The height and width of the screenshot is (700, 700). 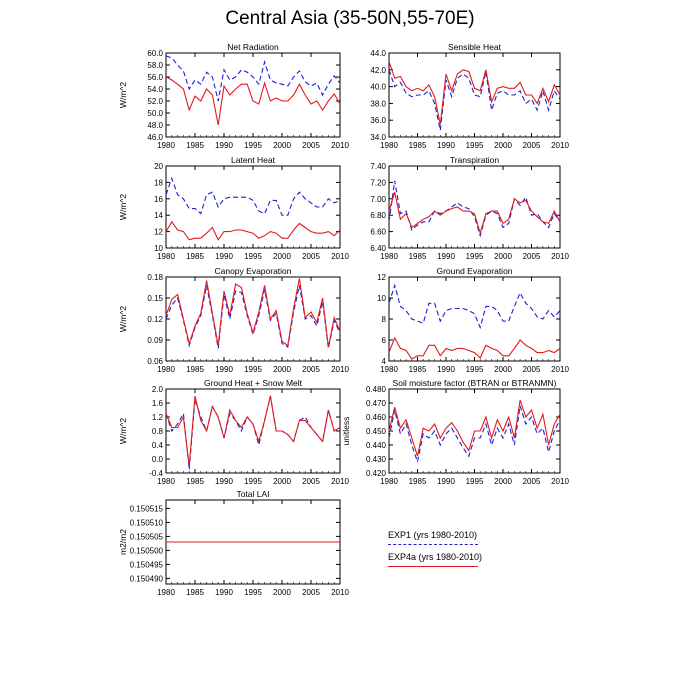 What do you see at coordinates (158, 417) in the screenshot?
I see `y-tick-label: 1.2` at bounding box center [158, 417].